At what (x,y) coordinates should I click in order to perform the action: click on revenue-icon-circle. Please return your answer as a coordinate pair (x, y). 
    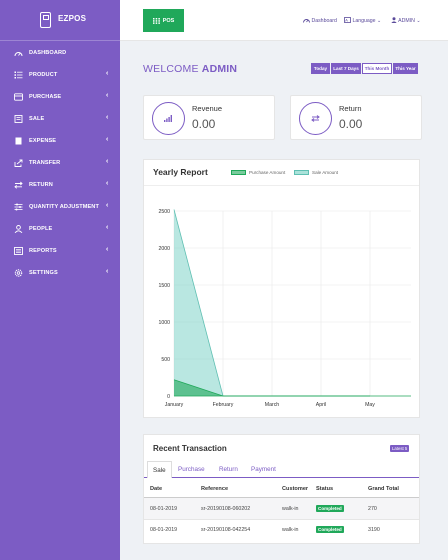
    Looking at the image, I should click on (168, 118).